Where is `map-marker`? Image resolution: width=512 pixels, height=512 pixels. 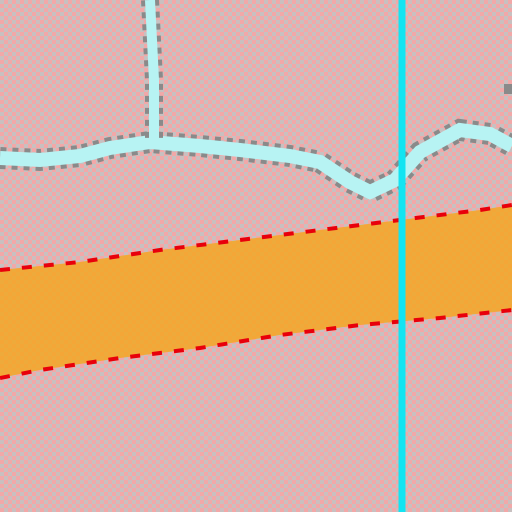 map-marker is located at coordinates (508, 89).